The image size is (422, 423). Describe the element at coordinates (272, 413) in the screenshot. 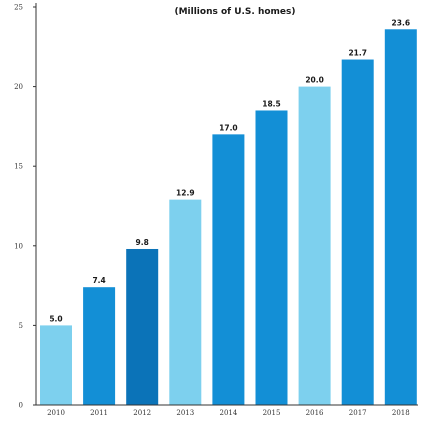

I see `x-tick-label-2015: 2015` at that location.